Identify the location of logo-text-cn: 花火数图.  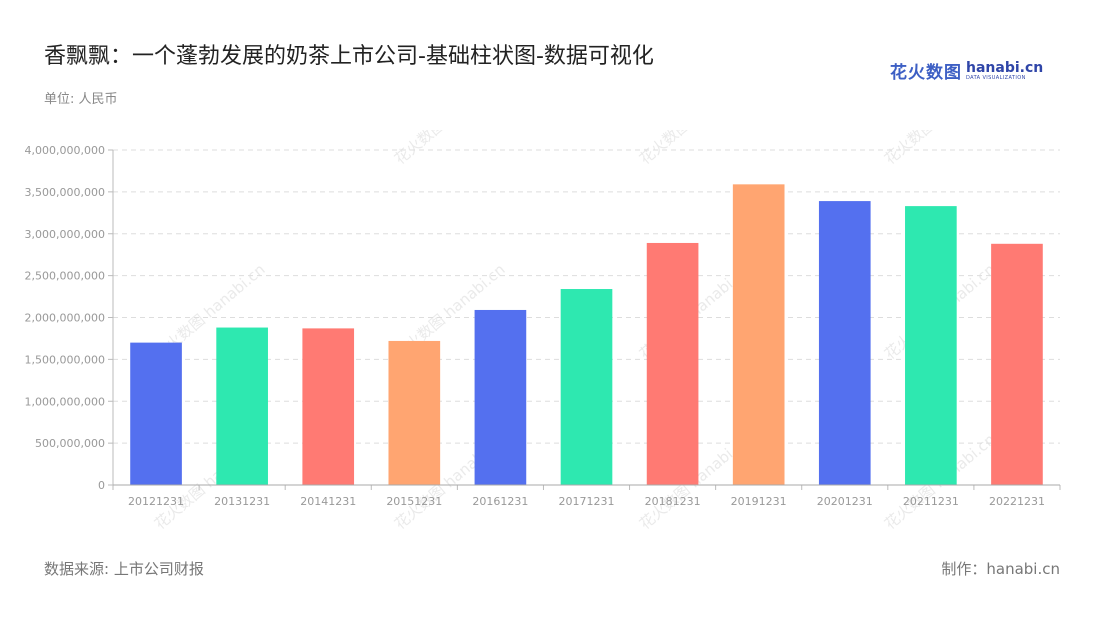
(926, 73).